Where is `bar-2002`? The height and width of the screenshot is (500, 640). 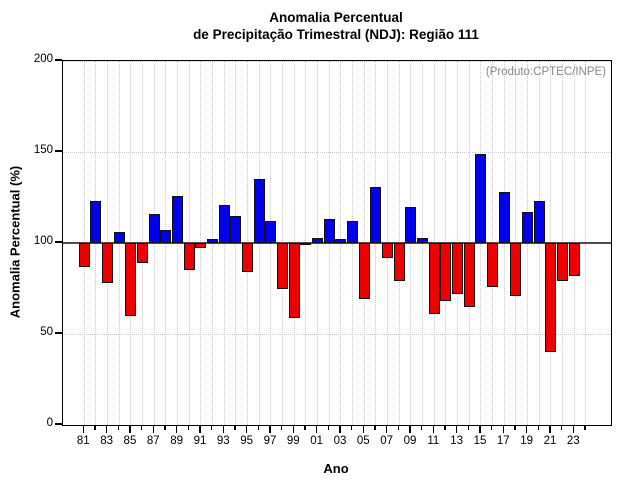 bar-2002 is located at coordinates (329, 231).